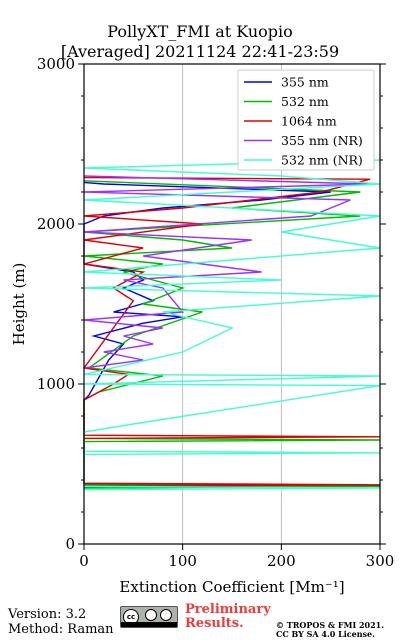 The image size is (400, 640). What do you see at coordinates (70, 544) in the screenshot?
I see `y-tick-label-1: 0` at bounding box center [70, 544].